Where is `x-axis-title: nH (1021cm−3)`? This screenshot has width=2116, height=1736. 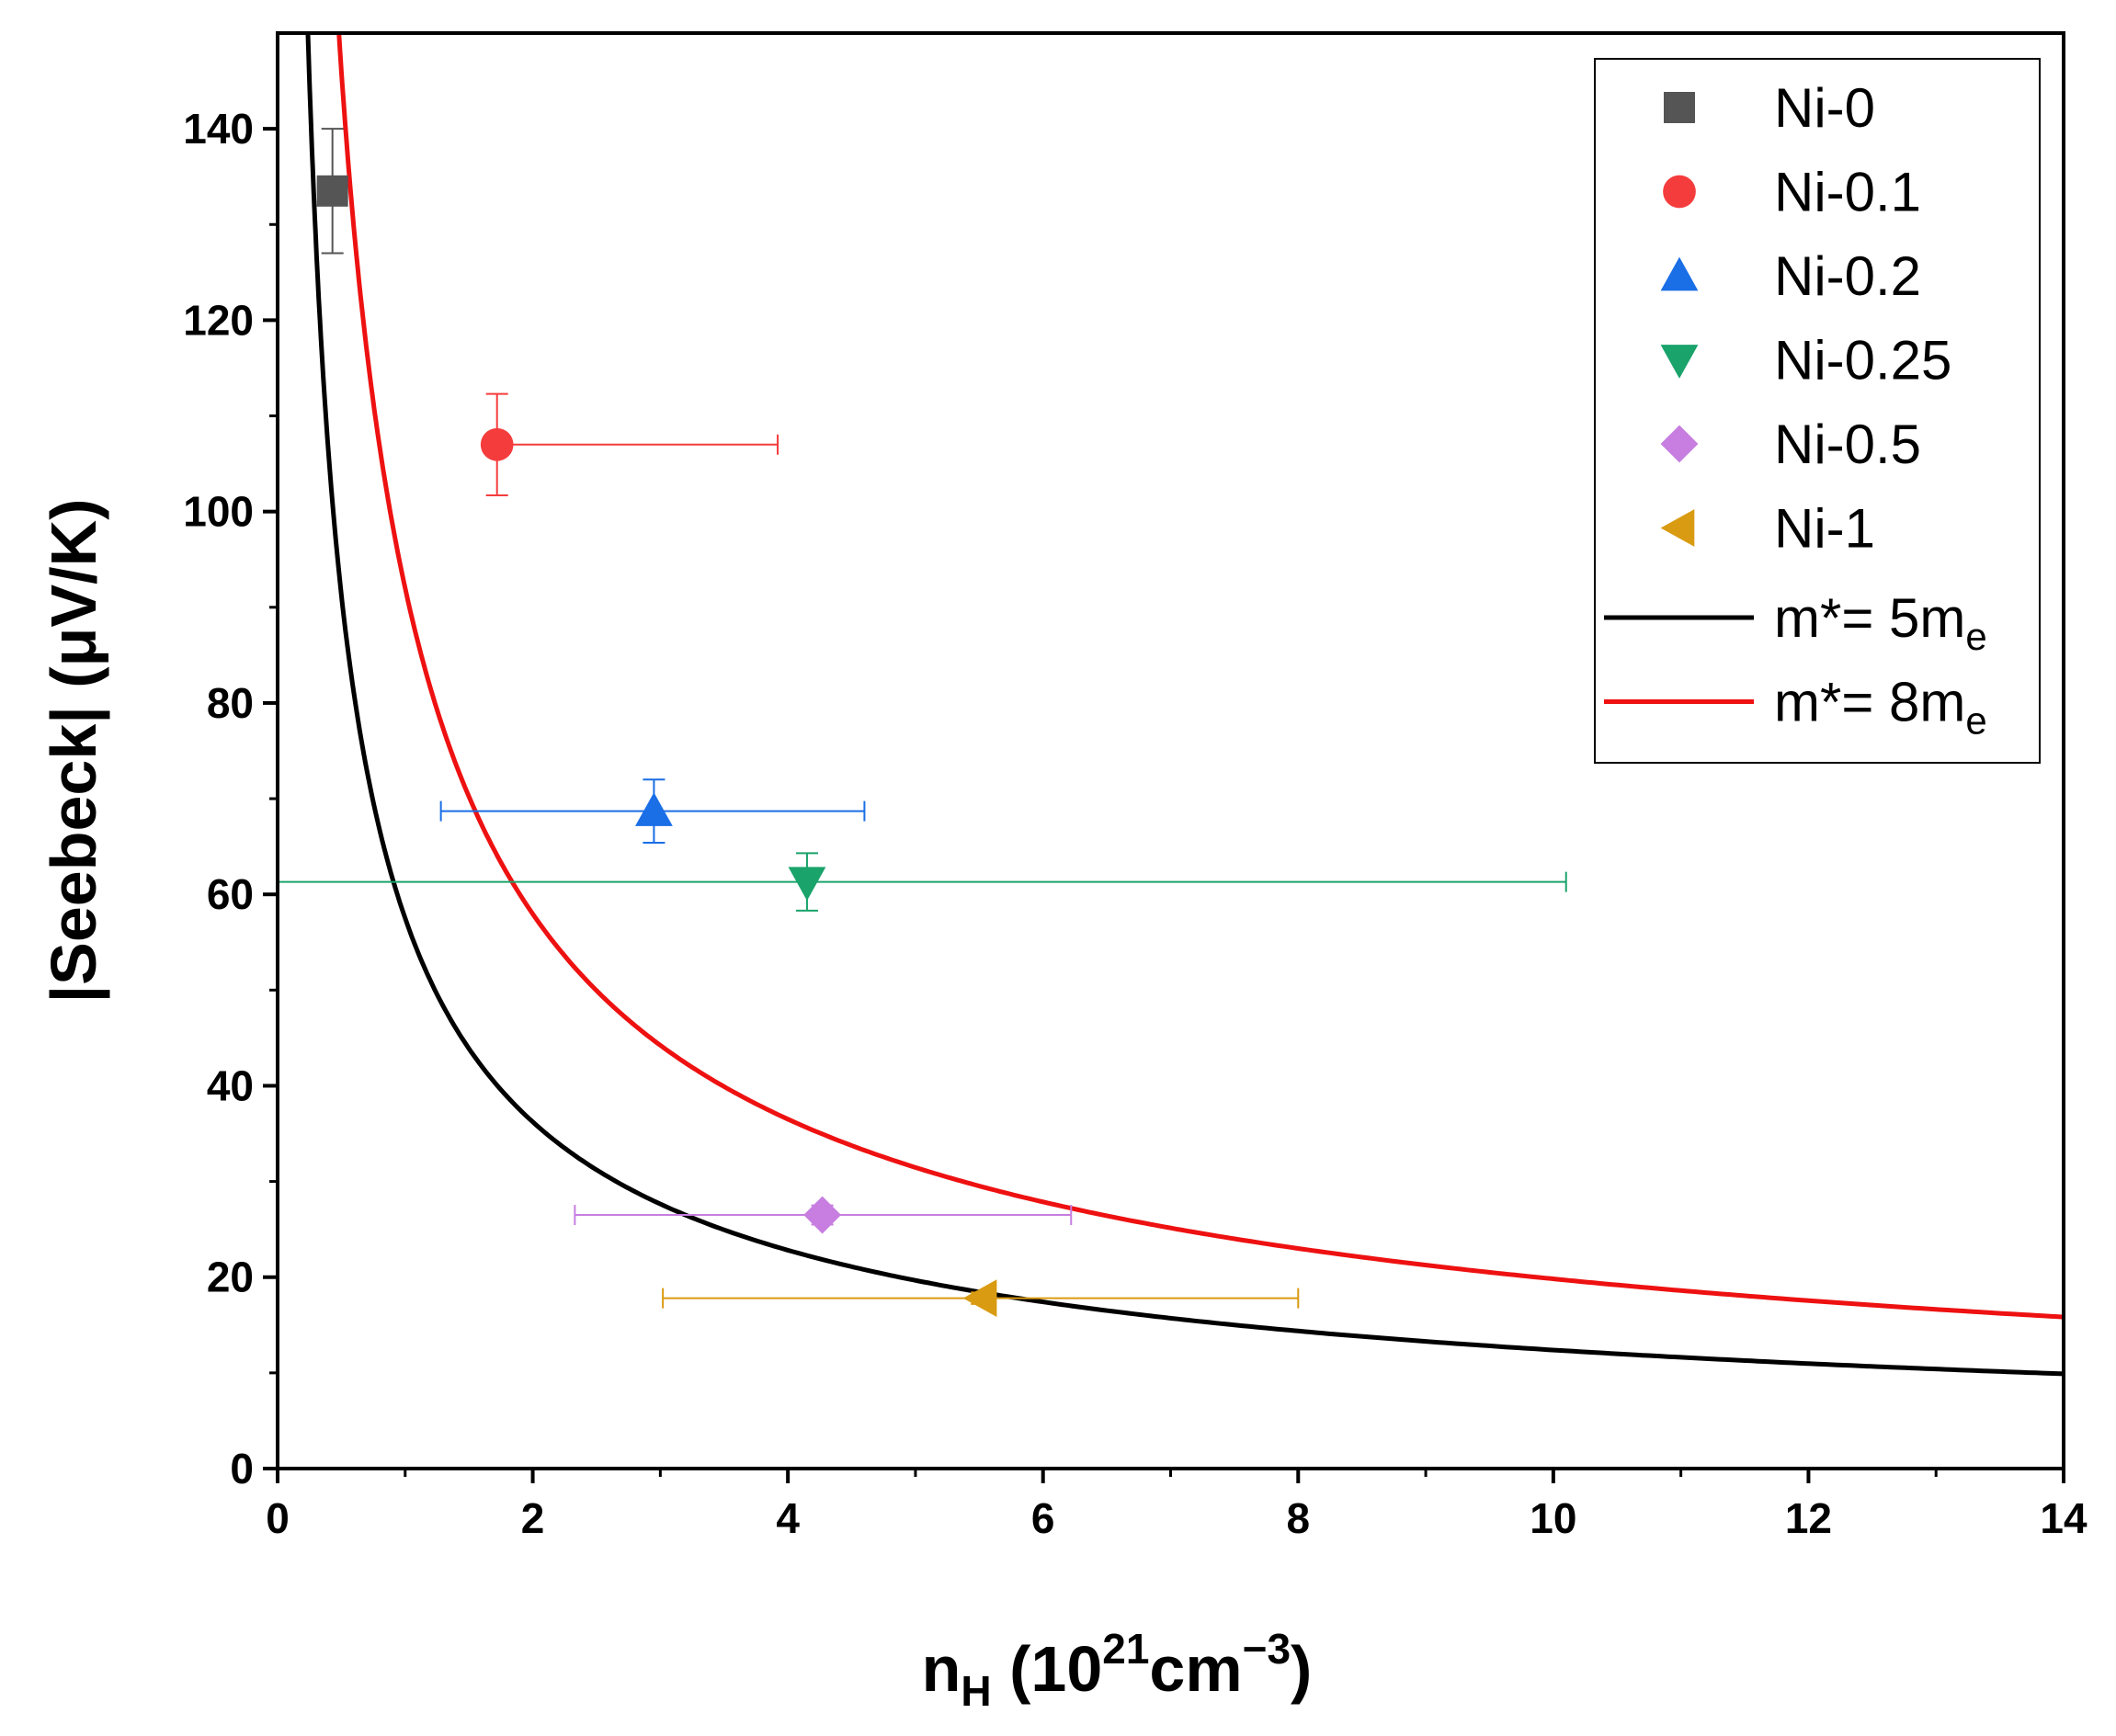
x-axis-title: nH (1021cm−3) is located at coordinates (1118, 1670).